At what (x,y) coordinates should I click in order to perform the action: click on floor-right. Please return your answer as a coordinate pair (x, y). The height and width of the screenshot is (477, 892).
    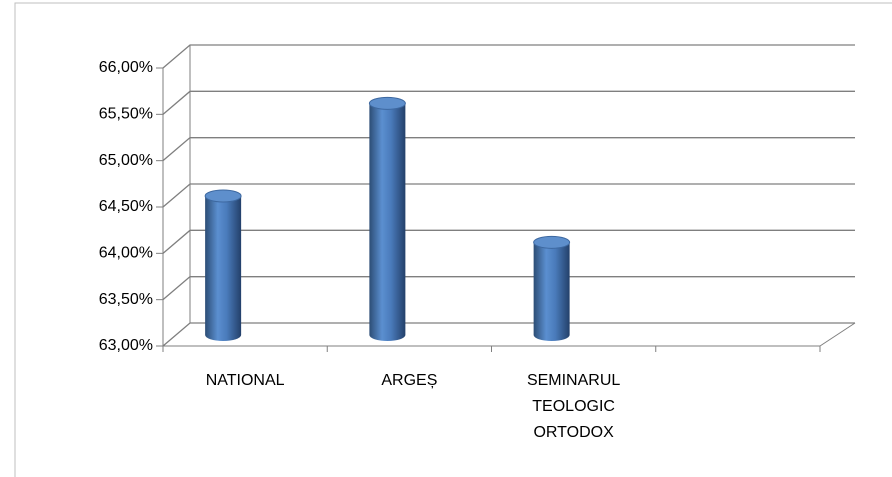
    Looking at the image, I should click on (837, 334).